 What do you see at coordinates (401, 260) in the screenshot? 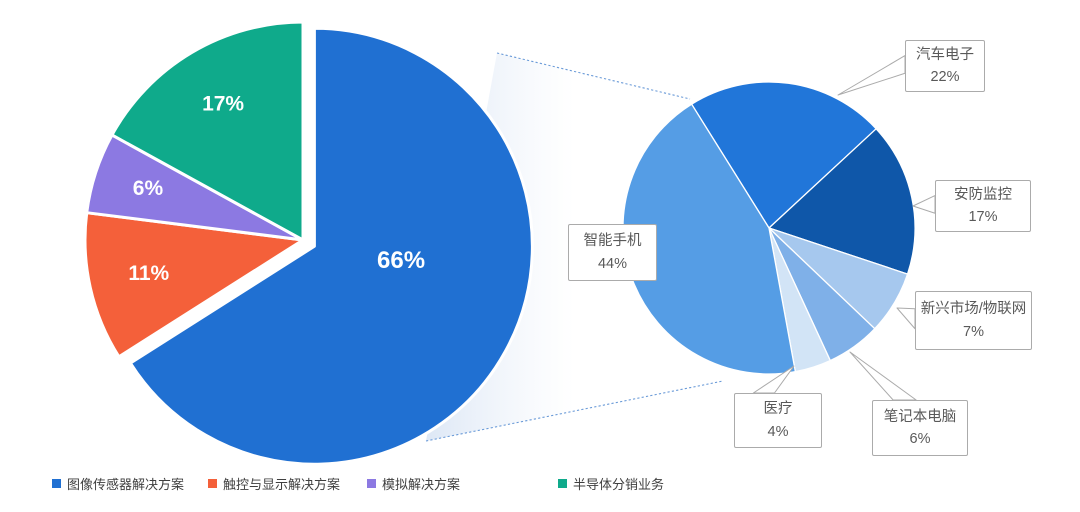
I see `pie1-slice-label-0: 66%` at bounding box center [401, 260].